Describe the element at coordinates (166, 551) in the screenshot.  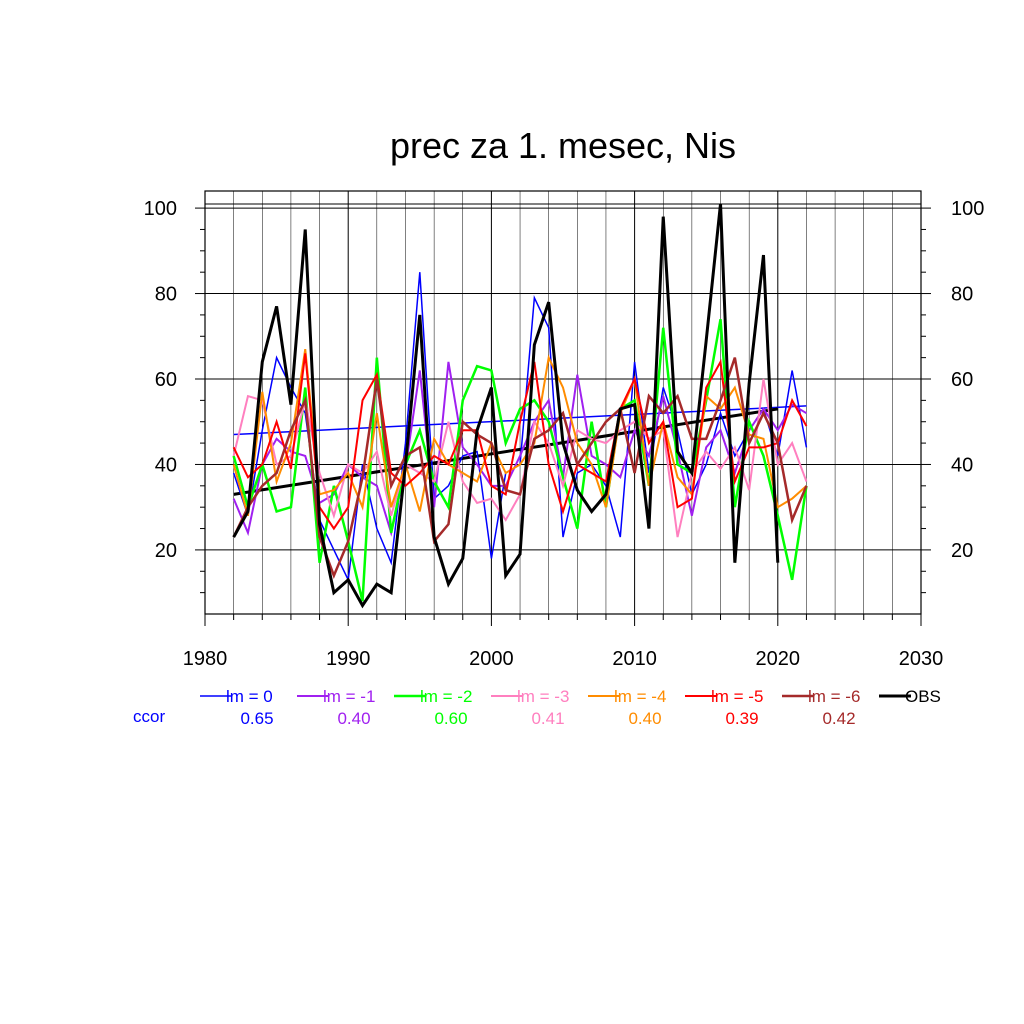
I see `y-tick-label-left: 20` at that location.